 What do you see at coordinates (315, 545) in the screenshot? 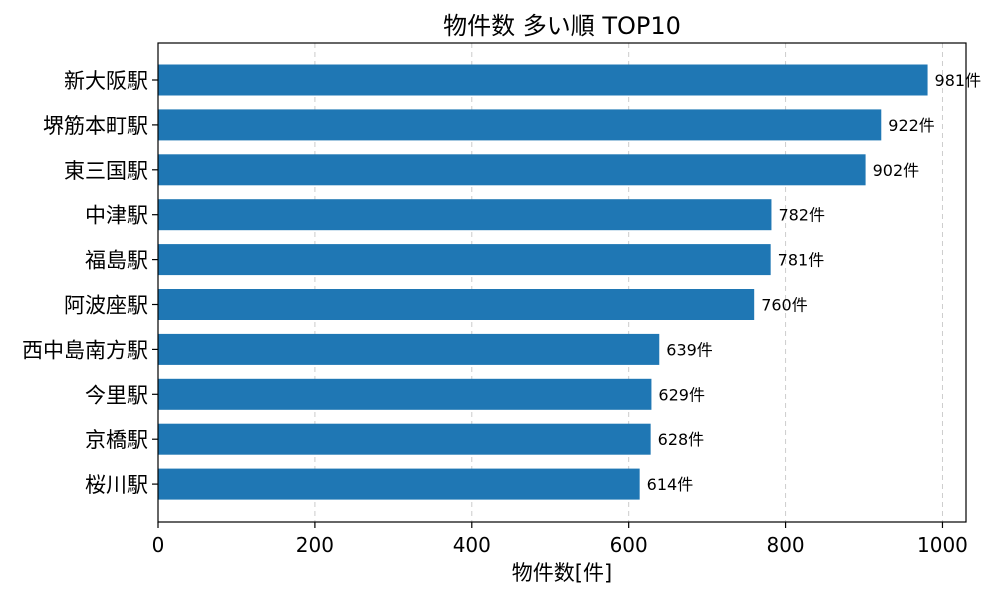
I see `x-tick-label: 200` at bounding box center [315, 545].